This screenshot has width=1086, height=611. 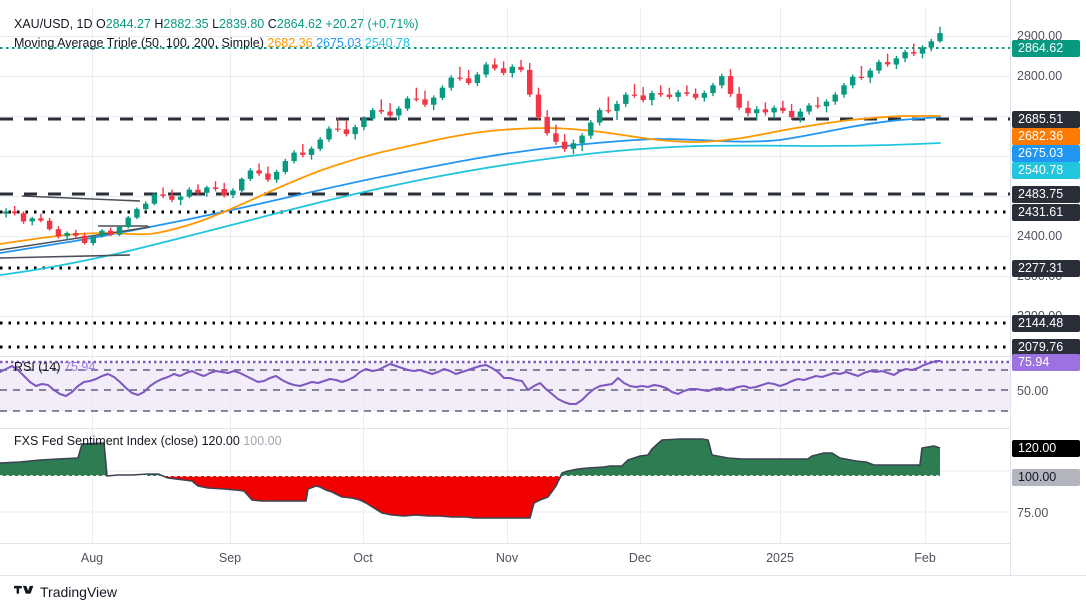 I want to click on pill-level-2483: 2483.75, so click(x=1046, y=194).